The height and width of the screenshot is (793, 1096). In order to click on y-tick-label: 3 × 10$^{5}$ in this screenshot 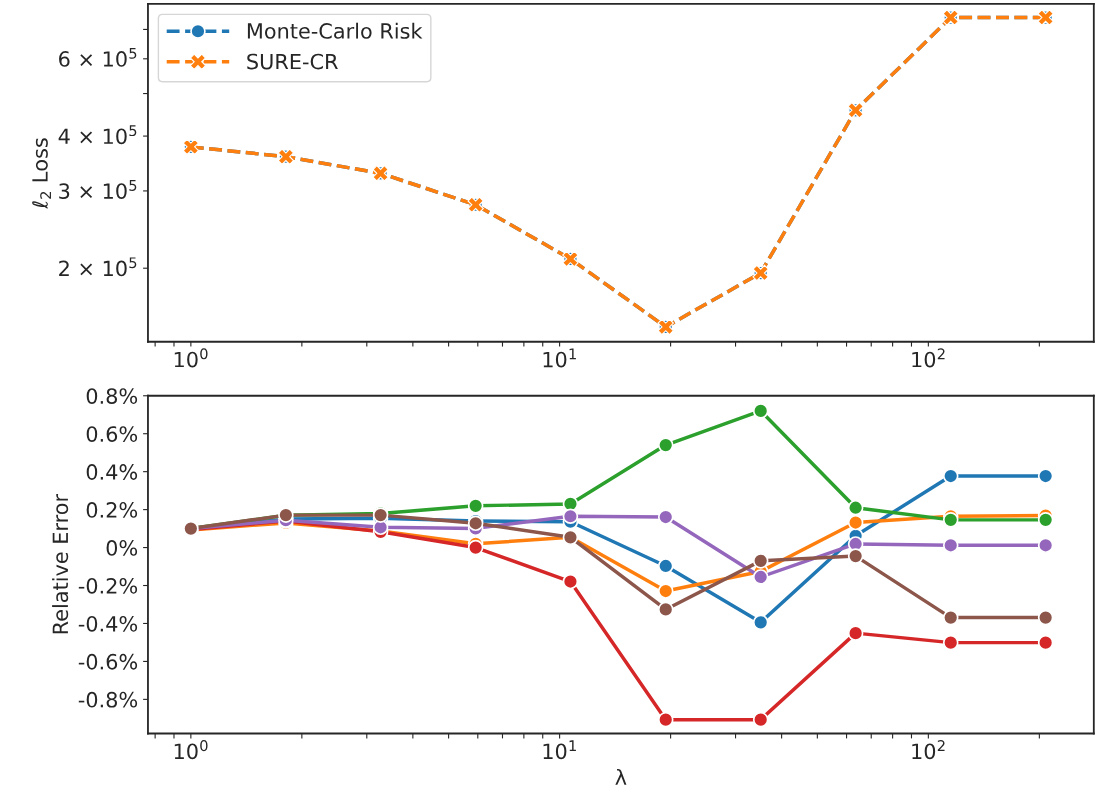, I will do `click(98, 189)`.